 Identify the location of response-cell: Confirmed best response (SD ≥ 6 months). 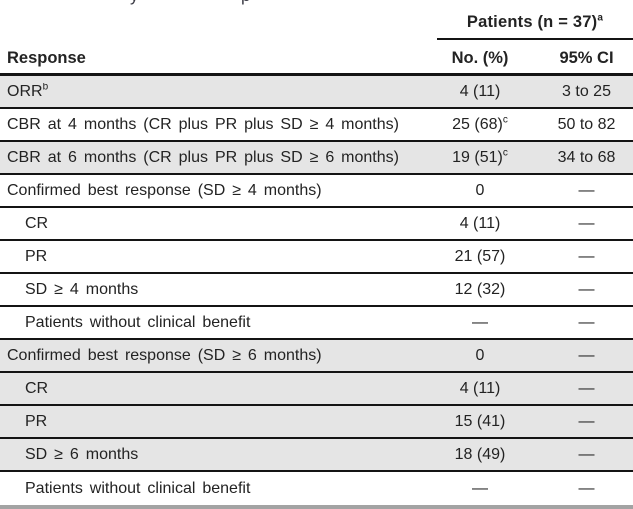
(210, 356).